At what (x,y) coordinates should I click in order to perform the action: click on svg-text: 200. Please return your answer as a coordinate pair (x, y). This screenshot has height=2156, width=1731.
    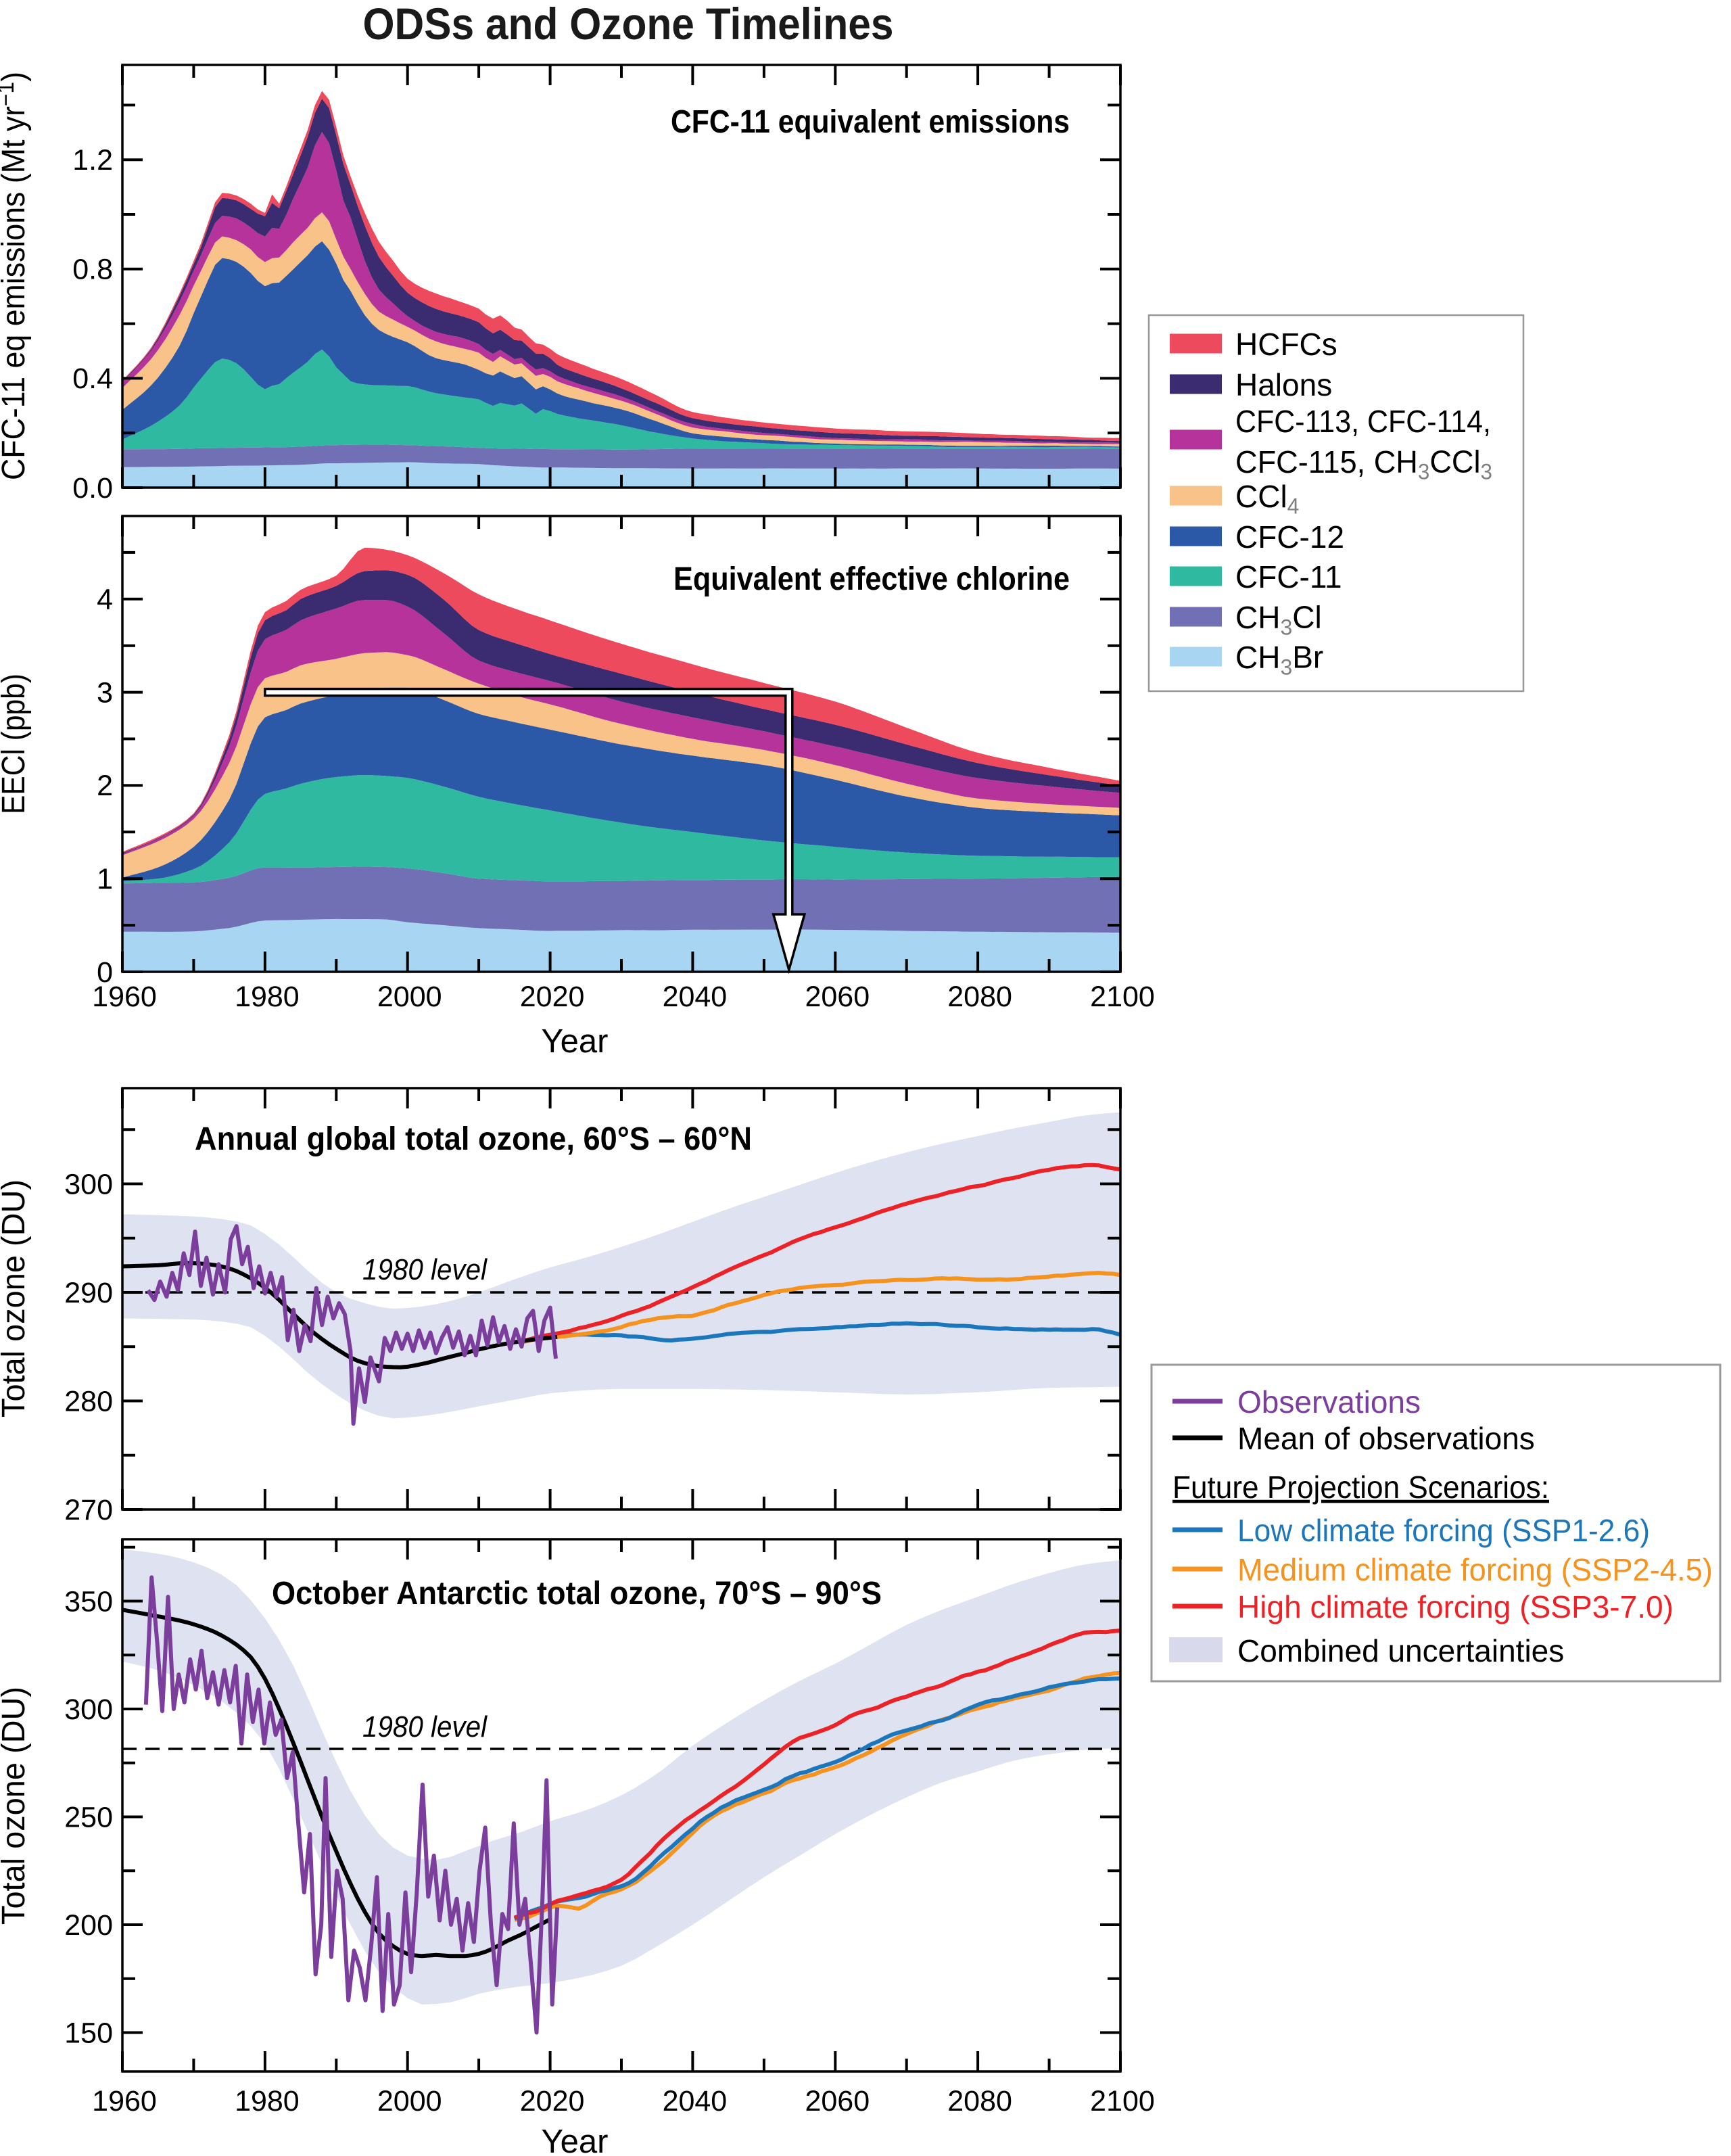
    Looking at the image, I should click on (88, 1925).